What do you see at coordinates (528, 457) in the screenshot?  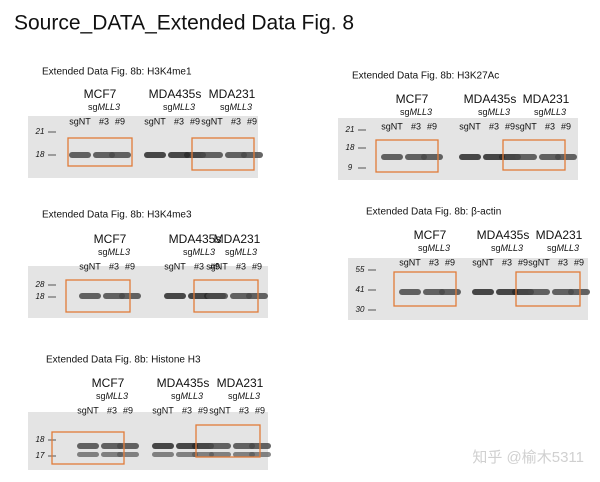 I see `watermark: 知乎 @榆木5311` at bounding box center [528, 457].